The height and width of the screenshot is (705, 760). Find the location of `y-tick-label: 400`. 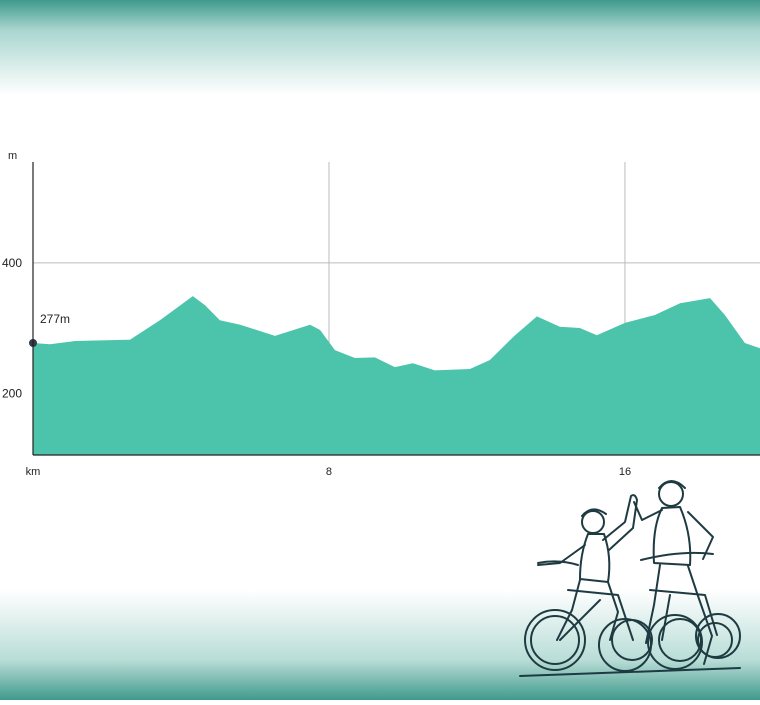

y-tick-label: 400 is located at coordinates (12, 263).